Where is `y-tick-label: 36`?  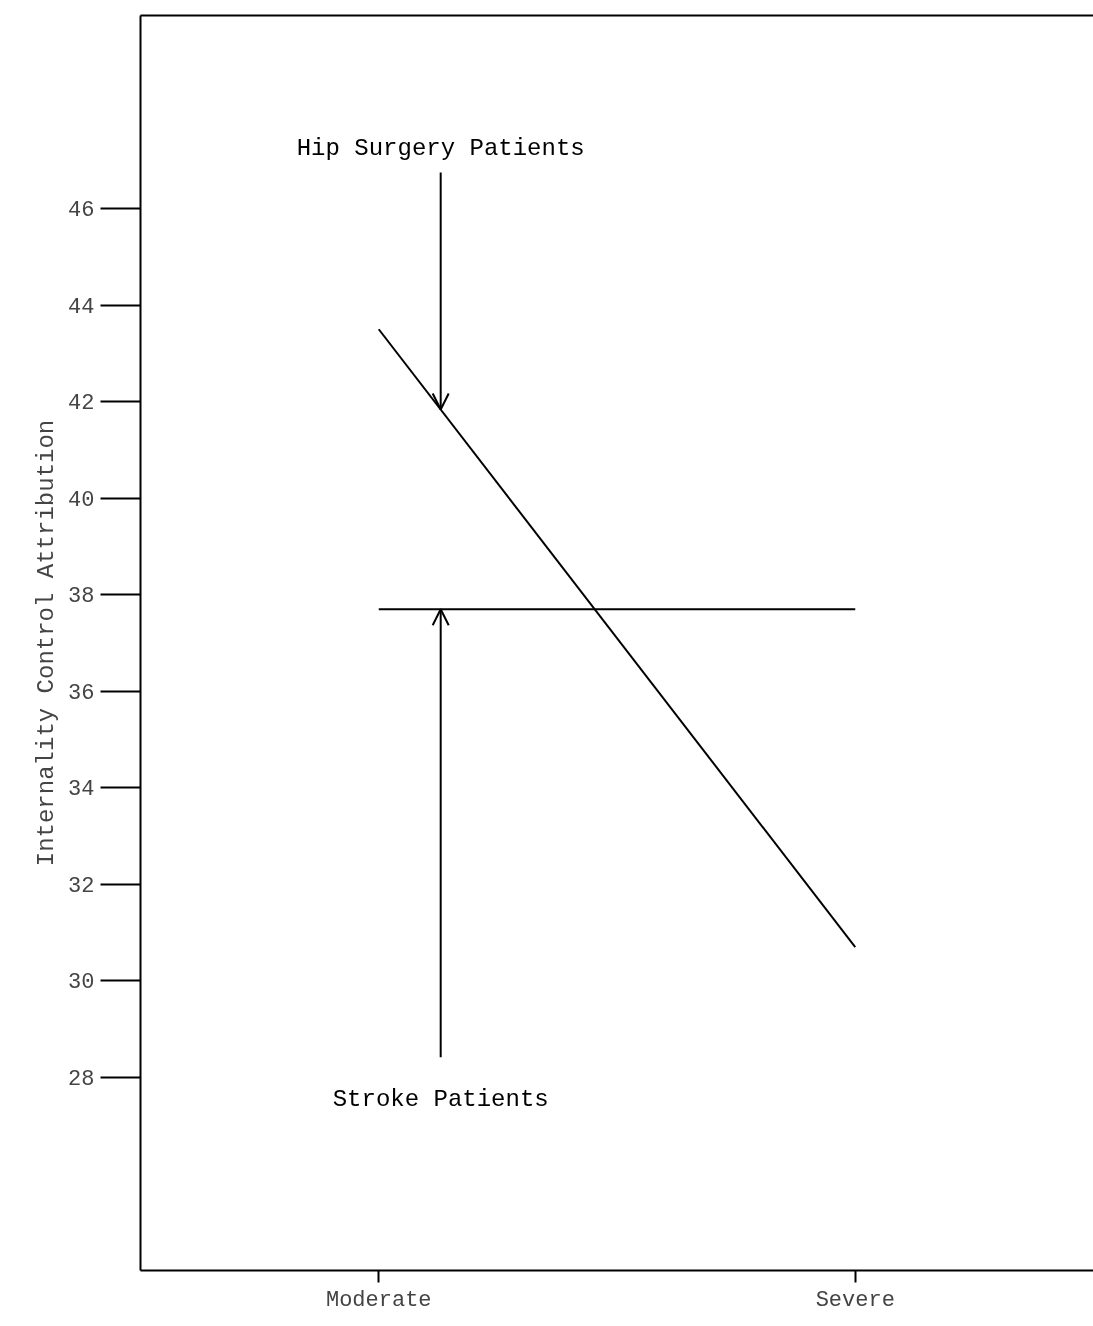
y-tick-label: 36 is located at coordinates (81, 693).